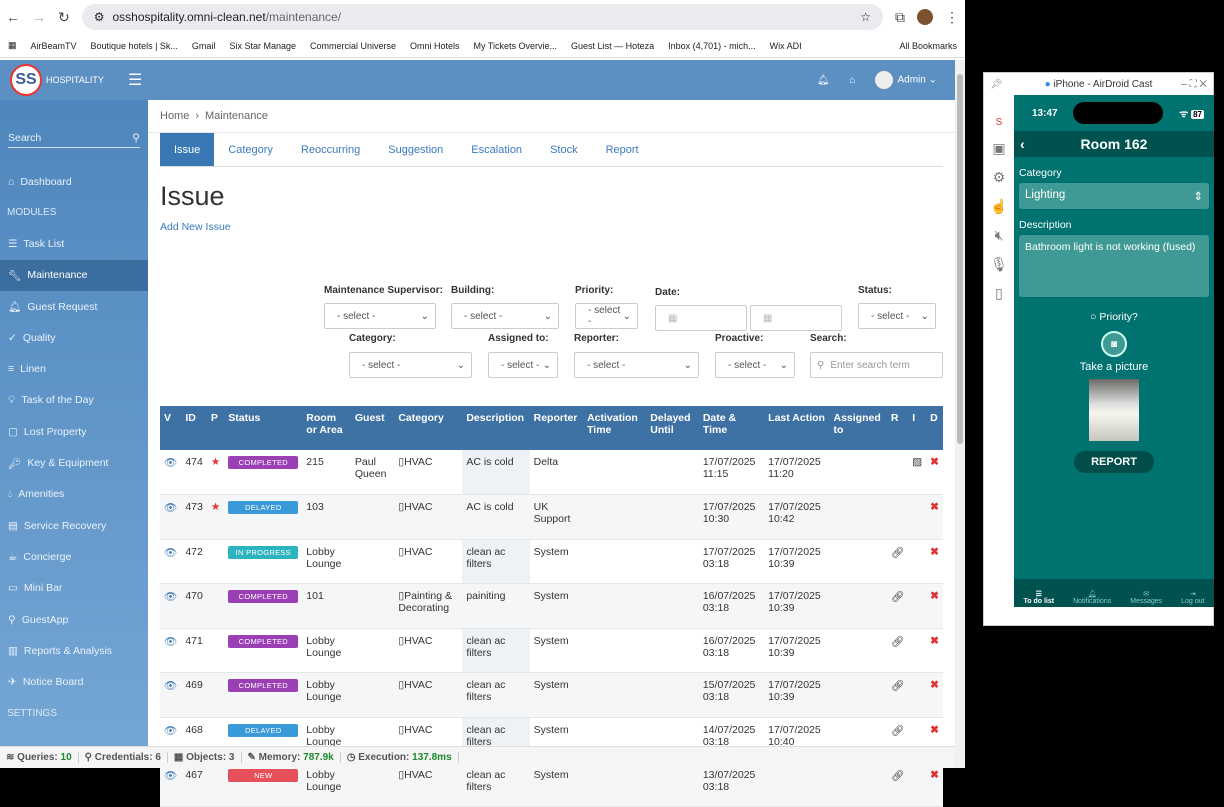 This screenshot has width=1224, height=807. Describe the element at coordinates (250, 149) in the screenshot. I see `tab-category: Category` at that location.